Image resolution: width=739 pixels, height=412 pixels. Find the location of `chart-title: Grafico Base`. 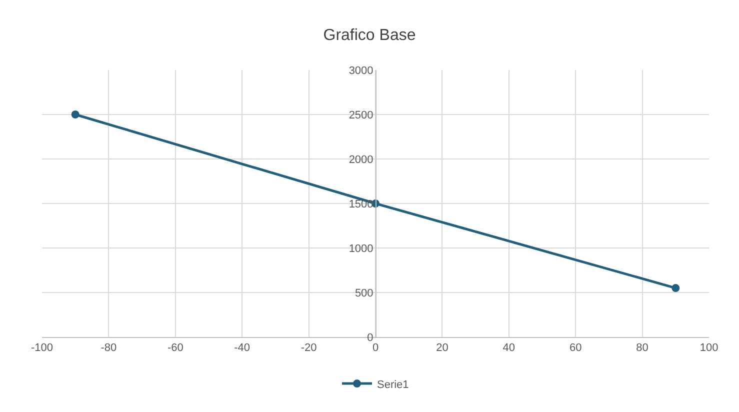

chart-title: Grafico Base is located at coordinates (369, 35).